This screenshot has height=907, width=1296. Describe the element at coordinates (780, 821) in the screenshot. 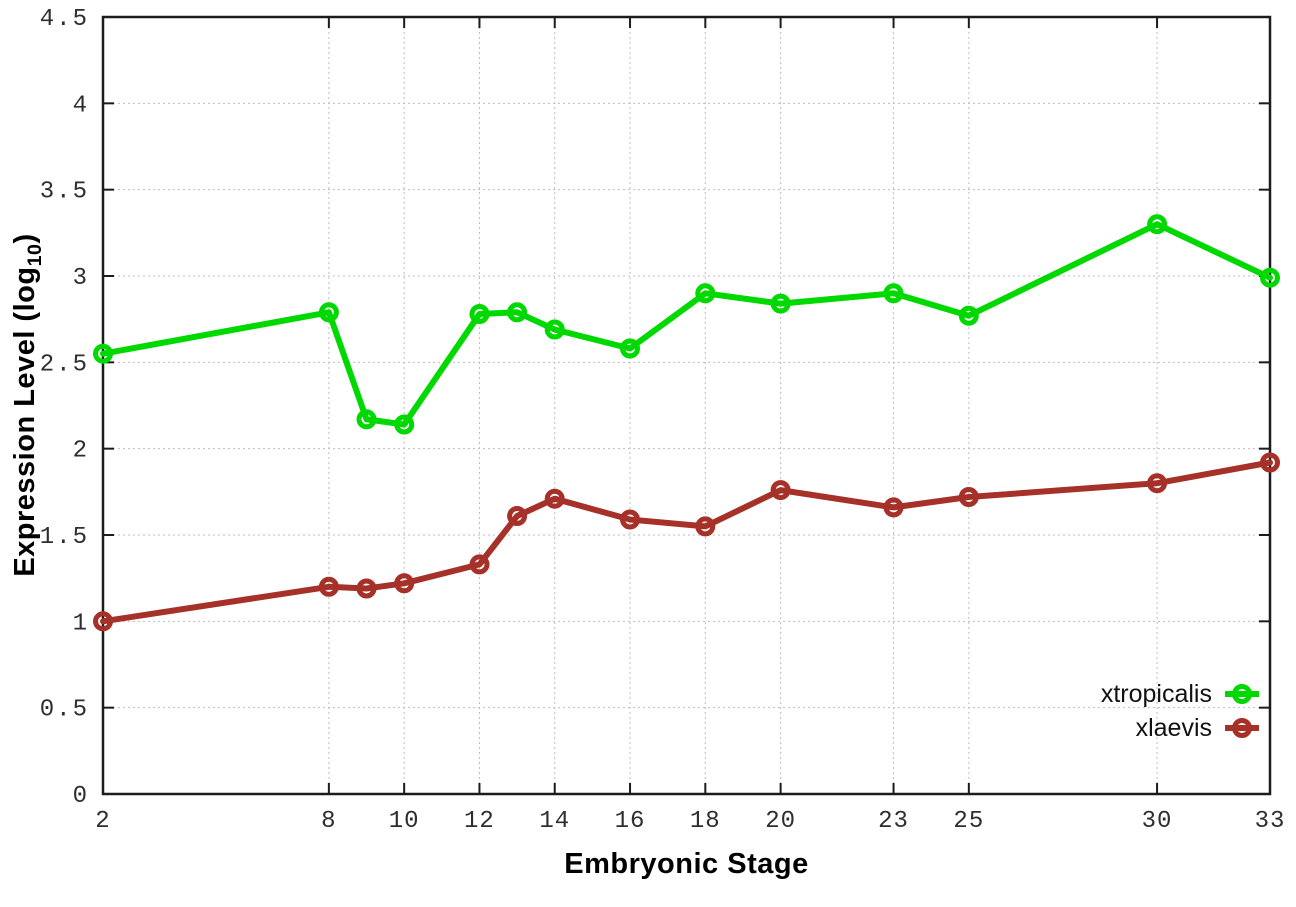

I see `x-tick-label: 20` at that location.